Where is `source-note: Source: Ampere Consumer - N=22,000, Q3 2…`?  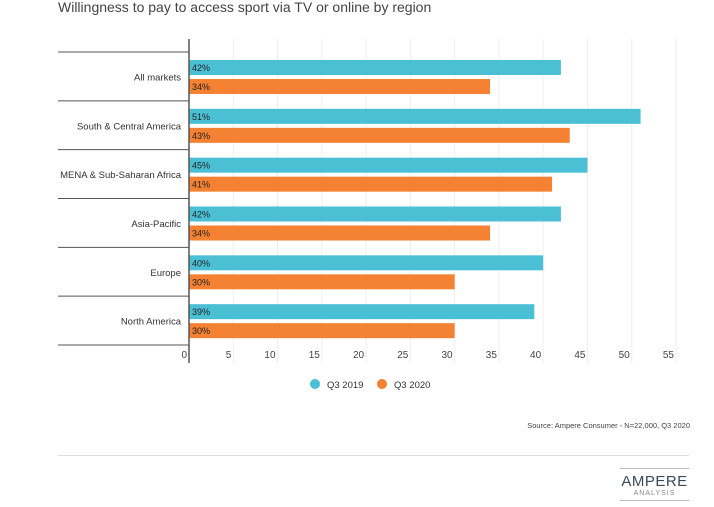 source-note: Source: Ampere Consumer - N=22,000, Q3 2… is located at coordinates (608, 425).